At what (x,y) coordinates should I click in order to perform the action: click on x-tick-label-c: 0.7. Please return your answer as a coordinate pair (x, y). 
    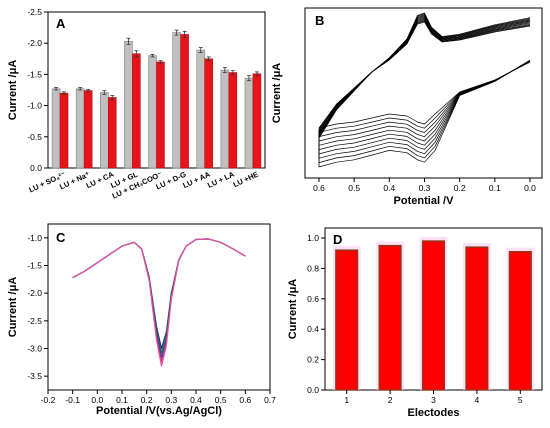
    Looking at the image, I should click on (270, 400).